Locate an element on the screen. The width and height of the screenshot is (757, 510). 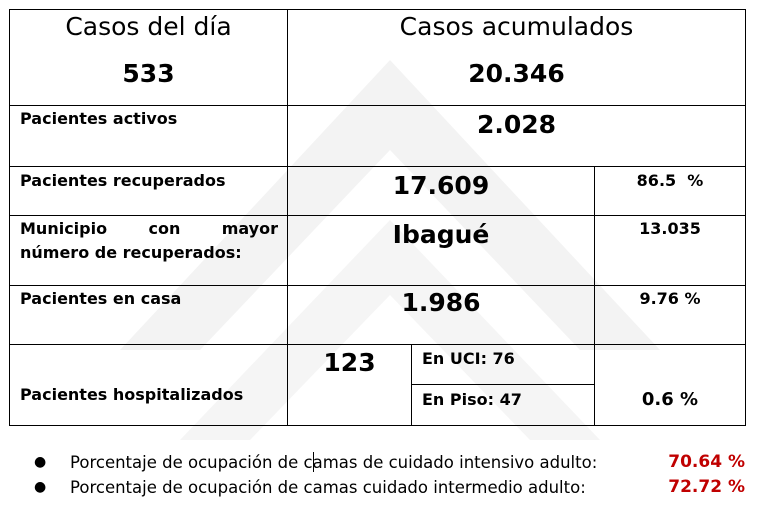
casos-del-dia-label: Casos del día is located at coordinates (148, 26).